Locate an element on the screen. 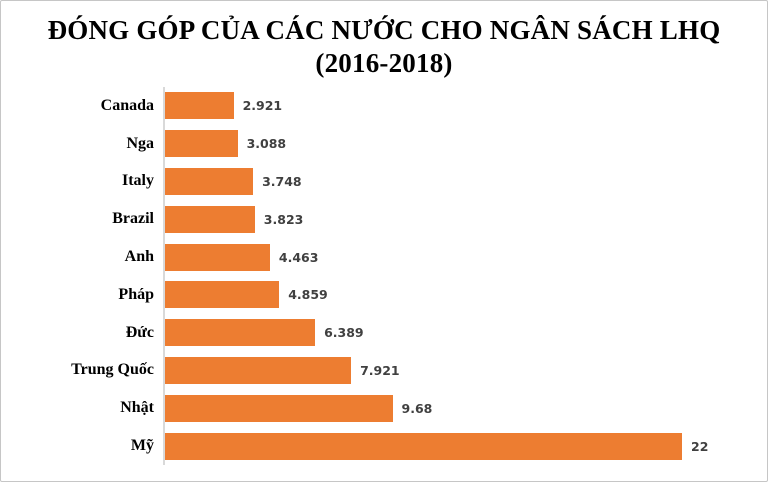 The height and width of the screenshot is (482, 768). value-label: 4.463 is located at coordinates (298, 257).